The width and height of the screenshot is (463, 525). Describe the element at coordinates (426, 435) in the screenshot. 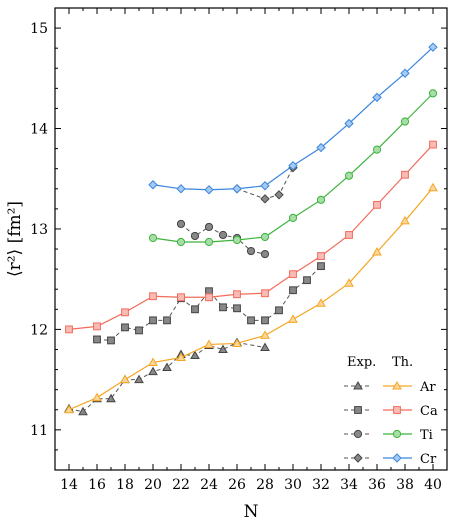

I see `legend-label-ti: Ti` at that location.